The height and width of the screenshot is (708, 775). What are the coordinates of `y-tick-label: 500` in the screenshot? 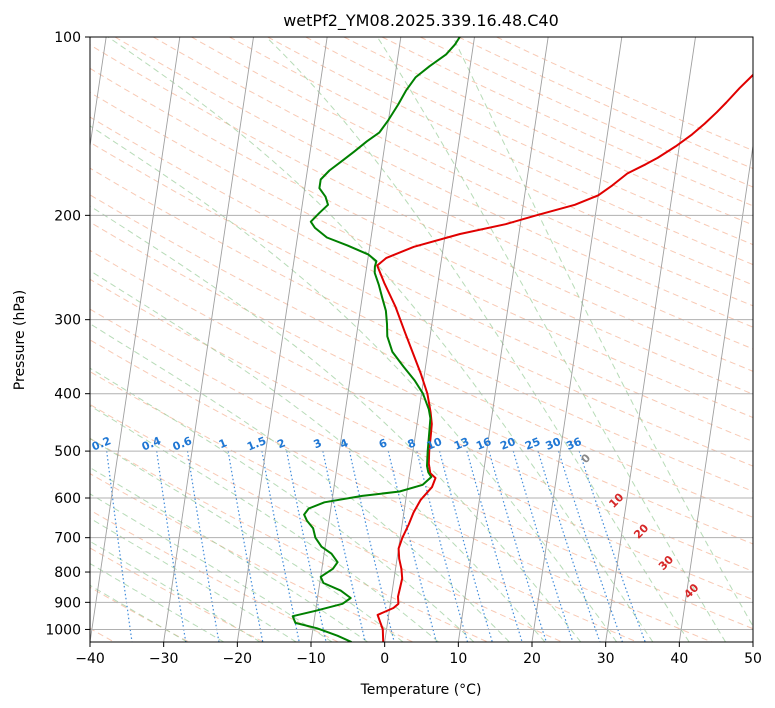 It's located at (67, 452).